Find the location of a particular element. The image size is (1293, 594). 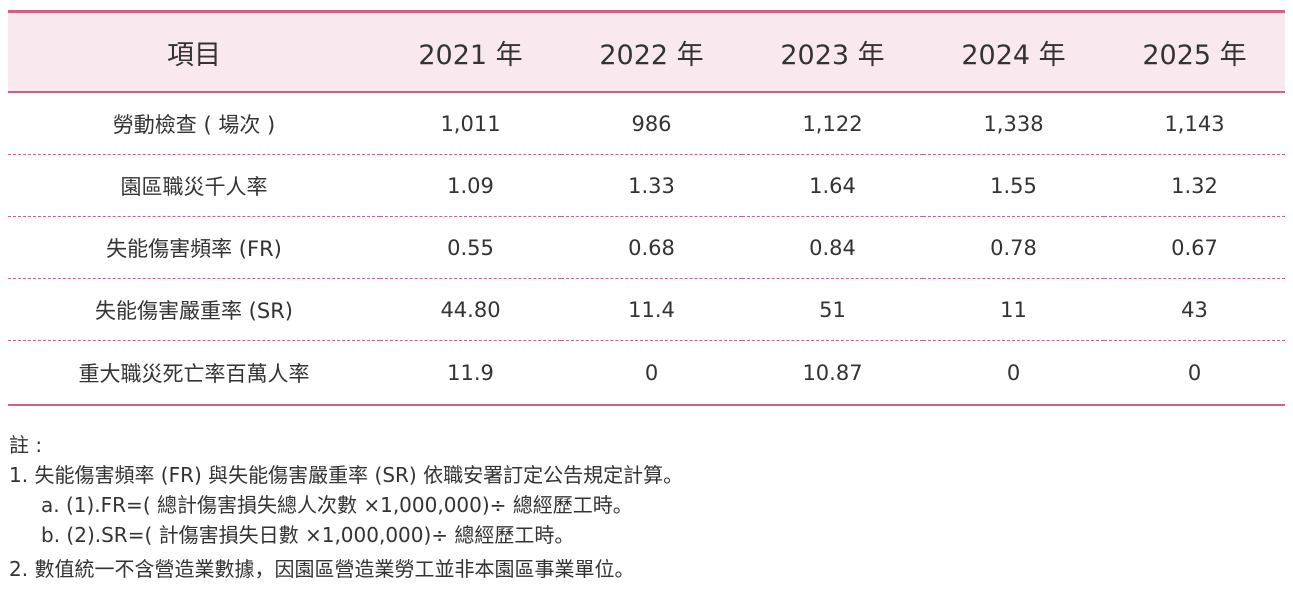

table-cell: 11 is located at coordinates (1013, 309).